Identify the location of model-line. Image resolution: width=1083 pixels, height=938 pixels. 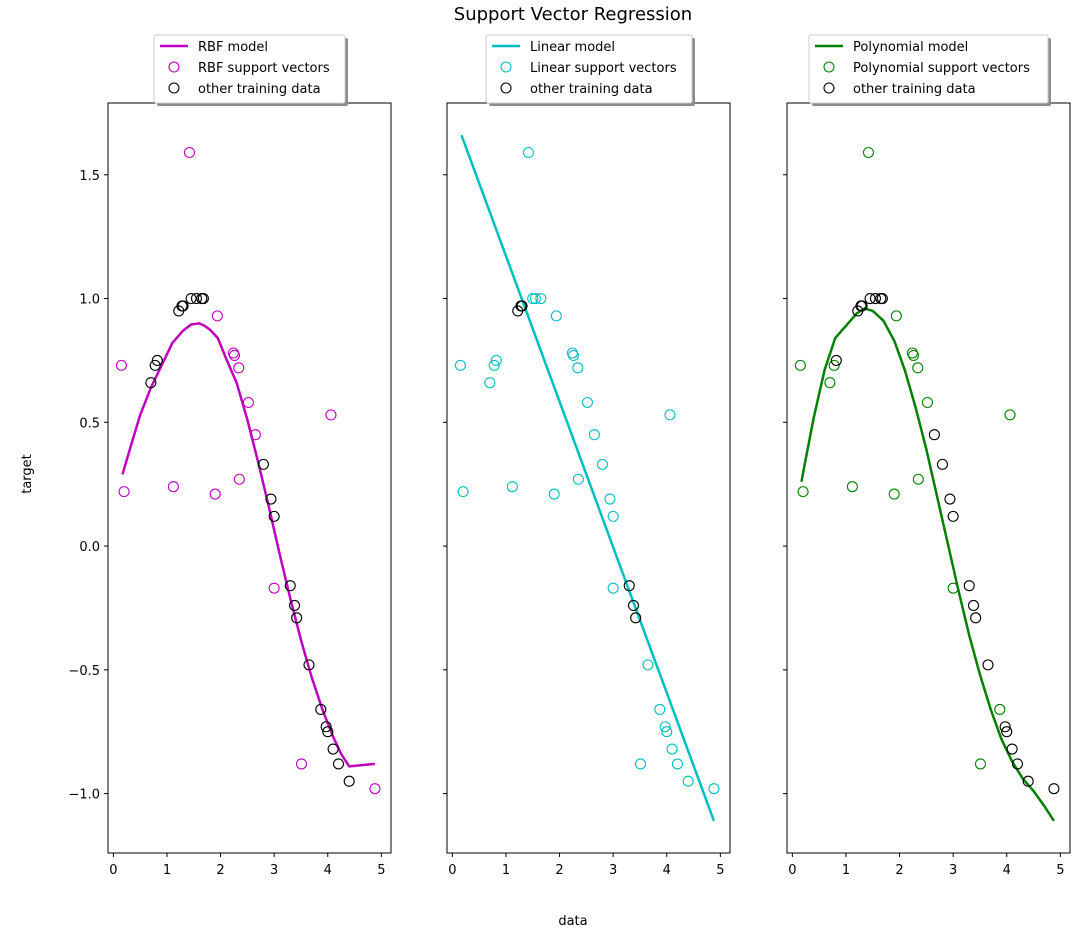
(248, 545).